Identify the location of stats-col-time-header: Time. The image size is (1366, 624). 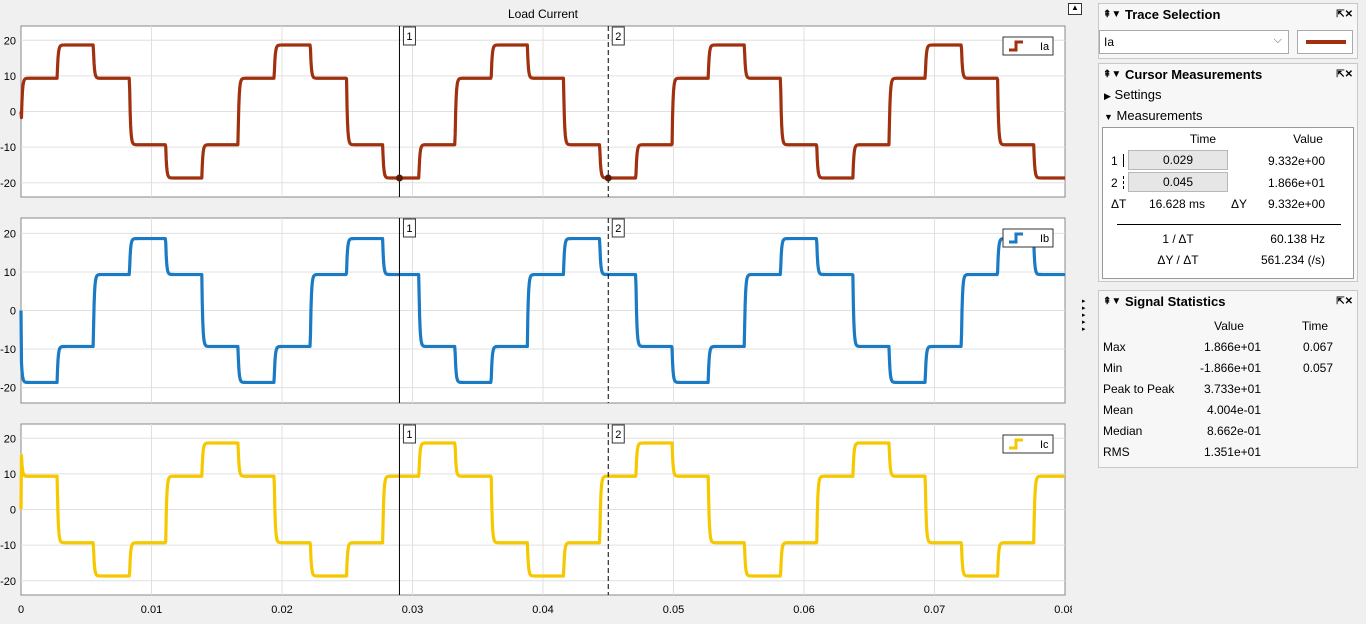
(1315, 326).